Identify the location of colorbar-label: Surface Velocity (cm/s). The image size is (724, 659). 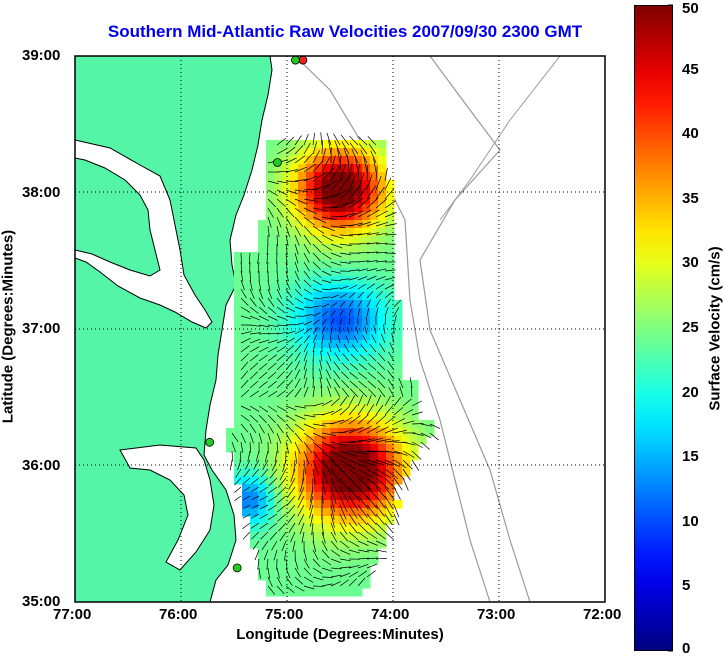
(715, 328).